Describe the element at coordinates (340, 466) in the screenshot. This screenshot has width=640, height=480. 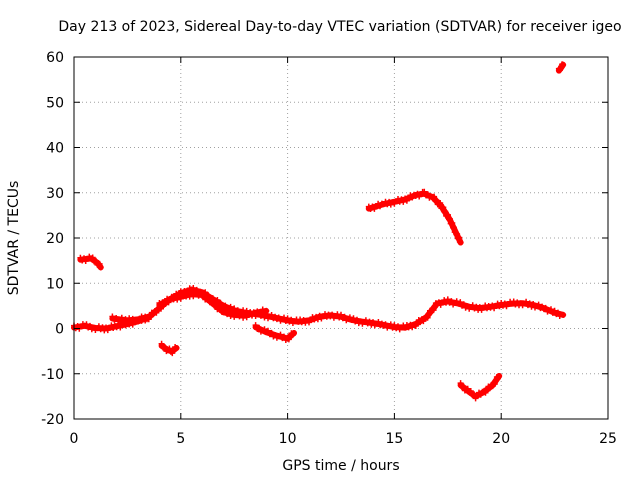
I see `x-axis-label: GPS time / hours` at that location.